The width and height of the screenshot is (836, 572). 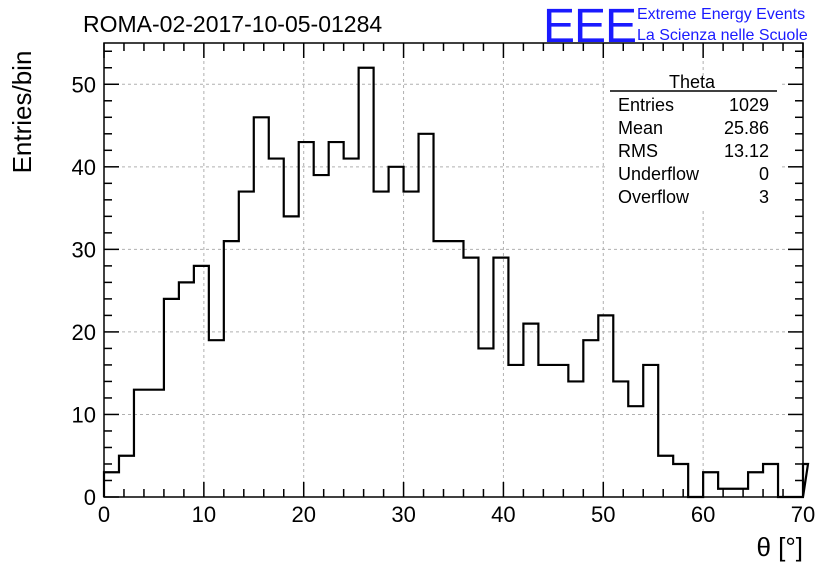 I want to click on y-tick-label: 50, so click(x=84, y=84).